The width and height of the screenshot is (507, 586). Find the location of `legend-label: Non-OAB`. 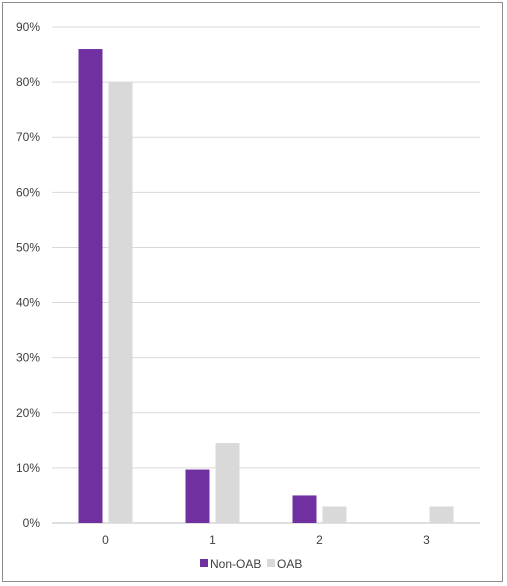

legend-label: Non-OAB is located at coordinates (235, 564).